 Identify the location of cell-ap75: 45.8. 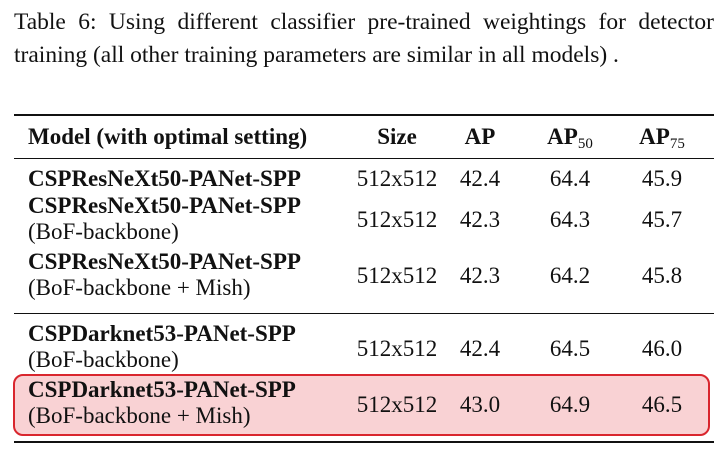
(662, 275).